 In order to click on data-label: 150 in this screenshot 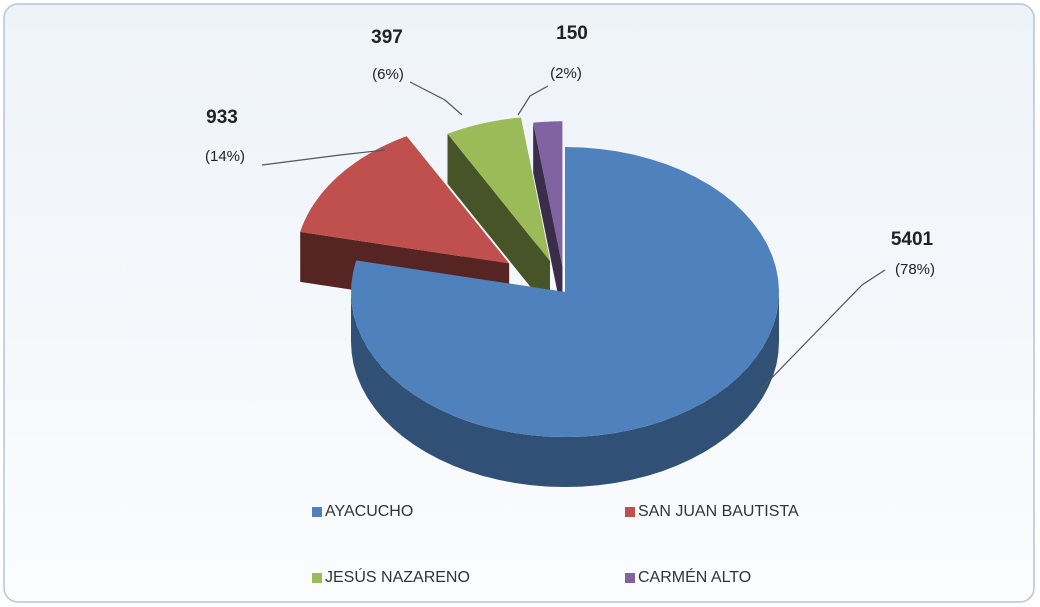, I will do `click(572, 33)`.